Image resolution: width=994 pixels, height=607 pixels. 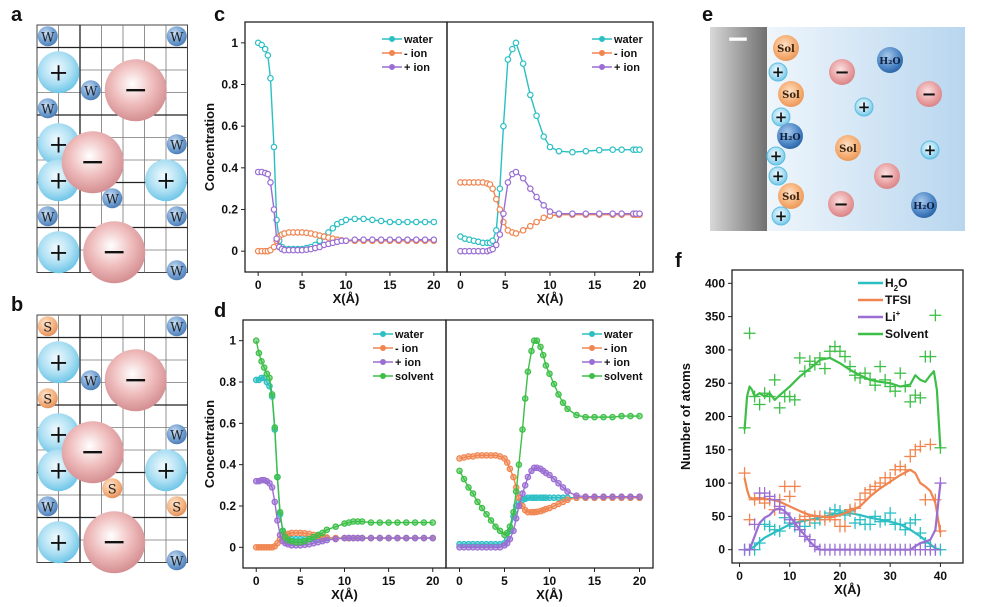 What do you see at coordinates (409, 335) in the screenshot?
I see `legend-label: water` at bounding box center [409, 335].